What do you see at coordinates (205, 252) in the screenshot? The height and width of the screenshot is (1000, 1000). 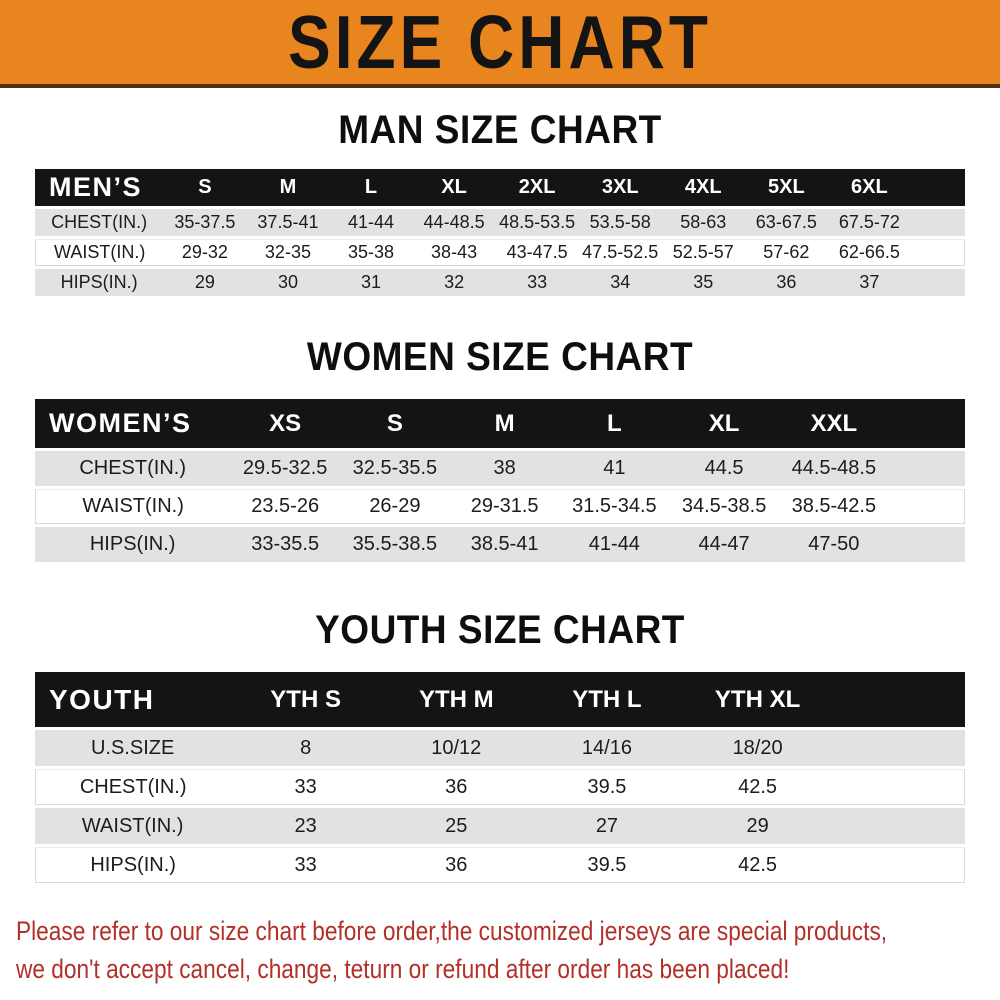 I see `cell: 29-32` at bounding box center [205, 252].